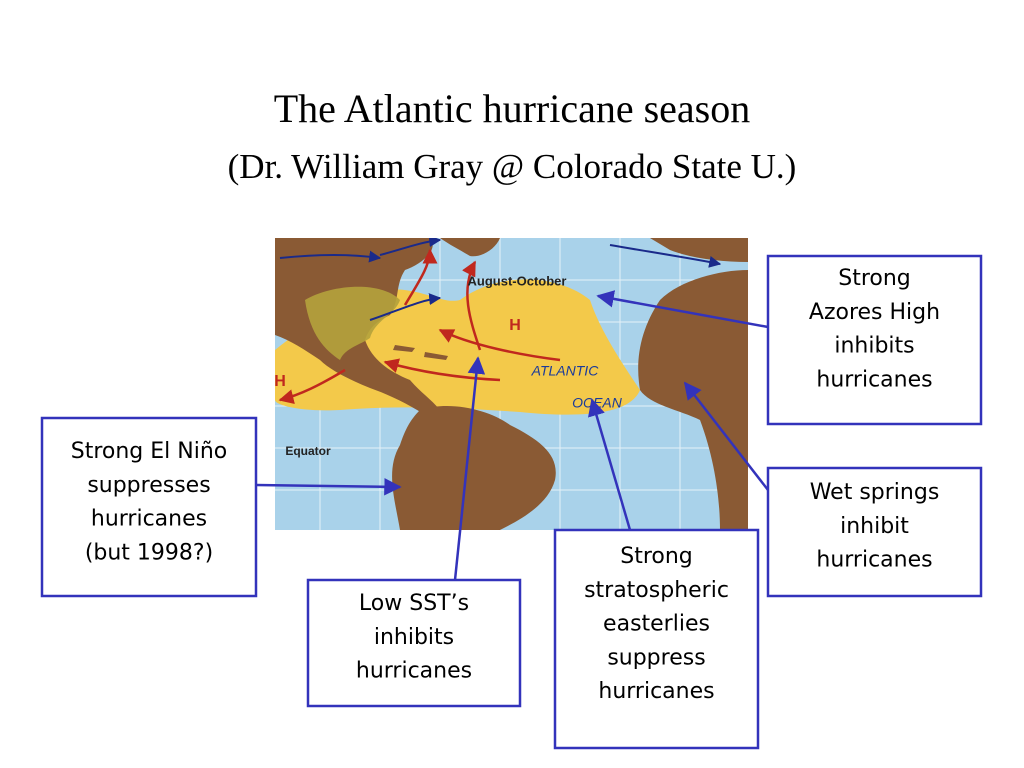 This screenshot has height=768, width=1024. Describe the element at coordinates (656, 624) in the screenshot. I see `callout-text: easterlies` at that location.